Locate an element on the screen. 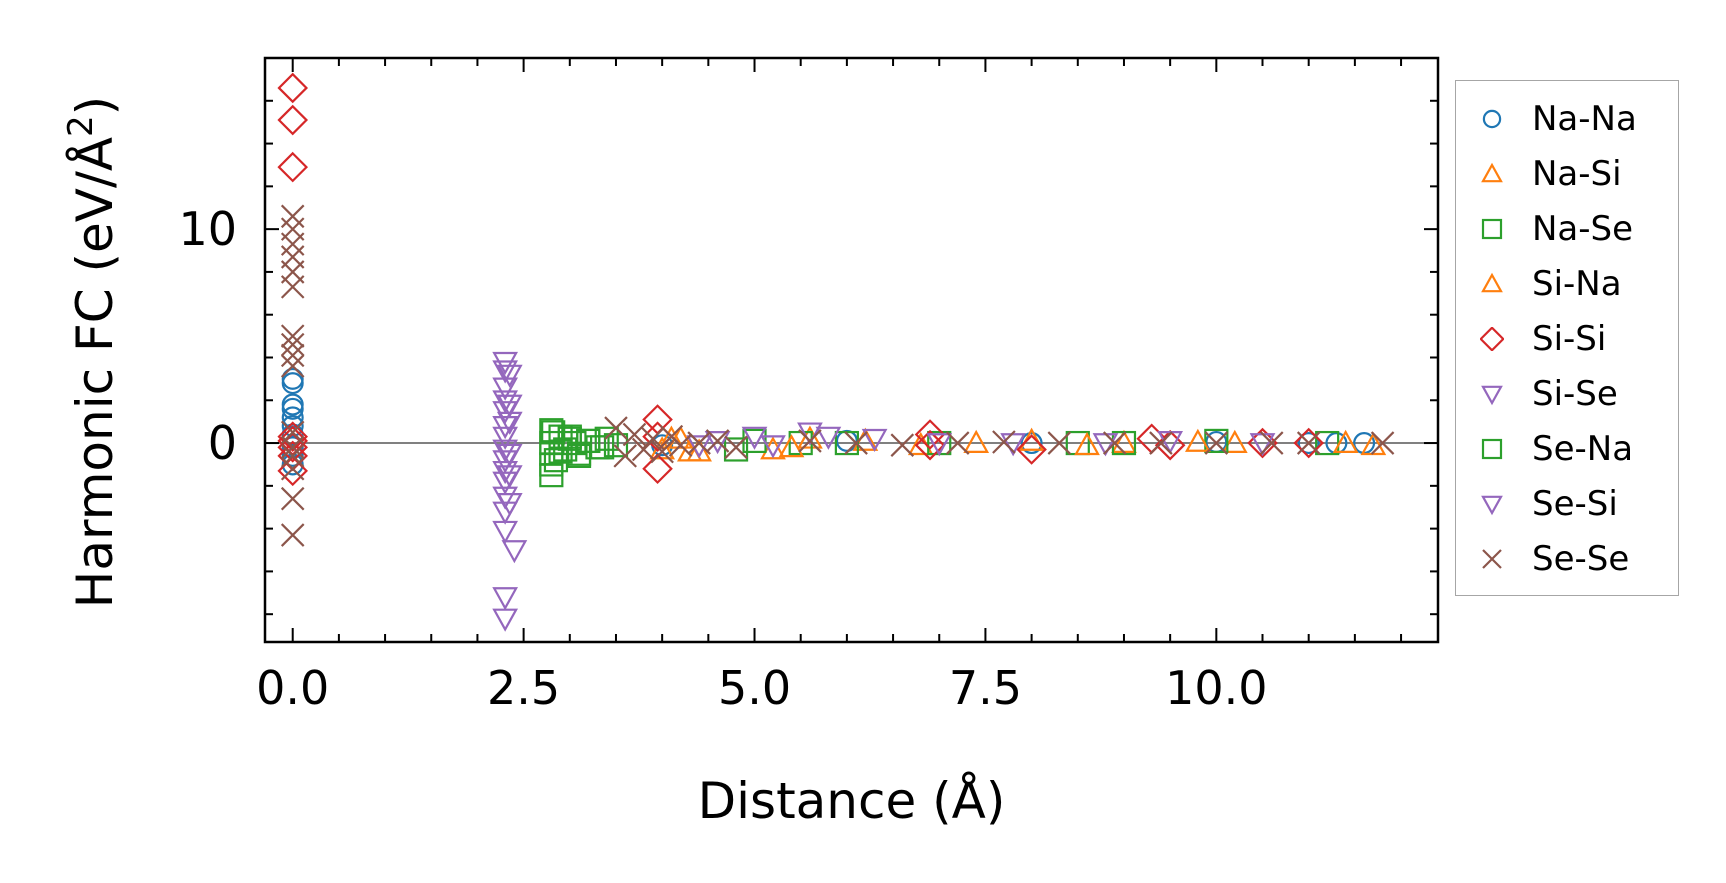 The image size is (1726, 883). x-tick-label: 7.5 is located at coordinates (985, 688).